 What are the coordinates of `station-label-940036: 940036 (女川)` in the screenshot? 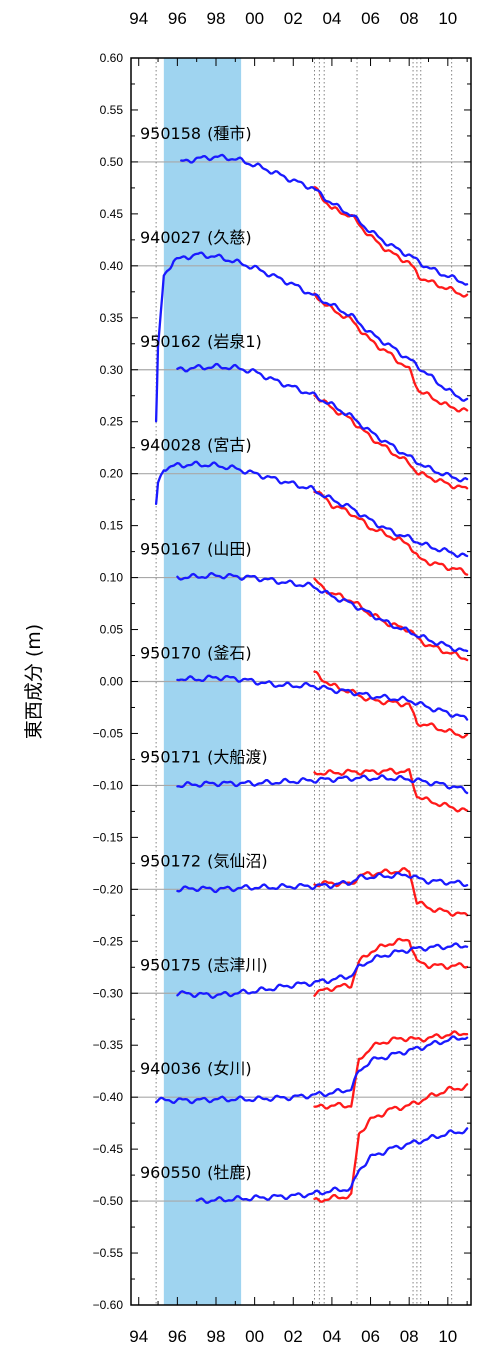 It's located at (196, 1068).